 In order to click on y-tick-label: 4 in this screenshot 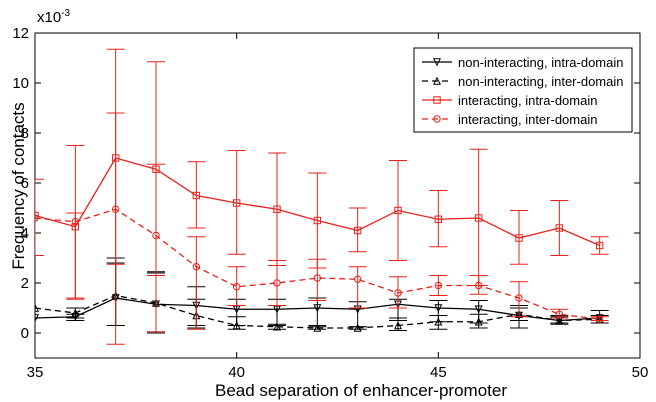, I will do `click(25, 233)`.